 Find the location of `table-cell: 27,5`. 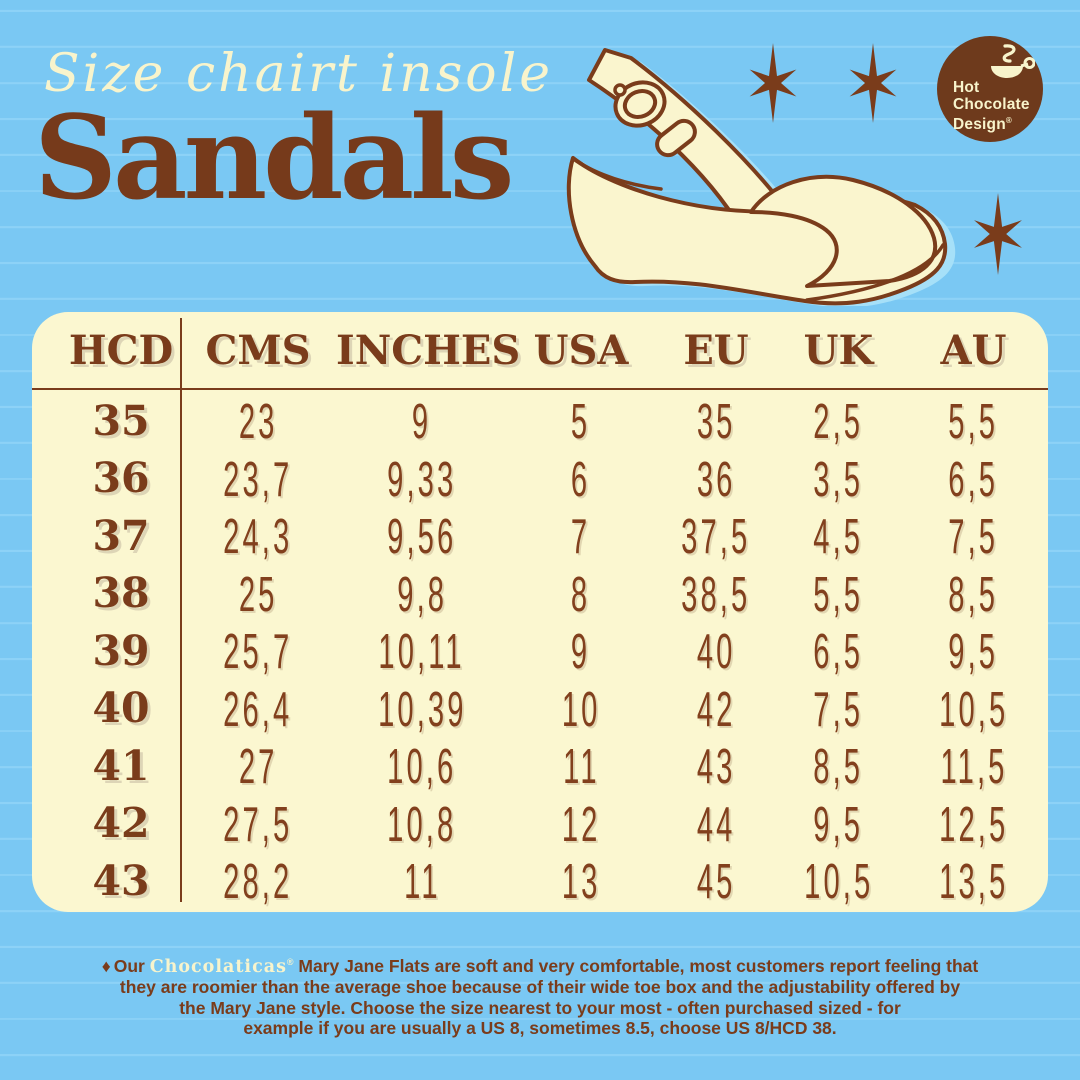

table-cell: 27,5 is located at coordinates (258, 823).